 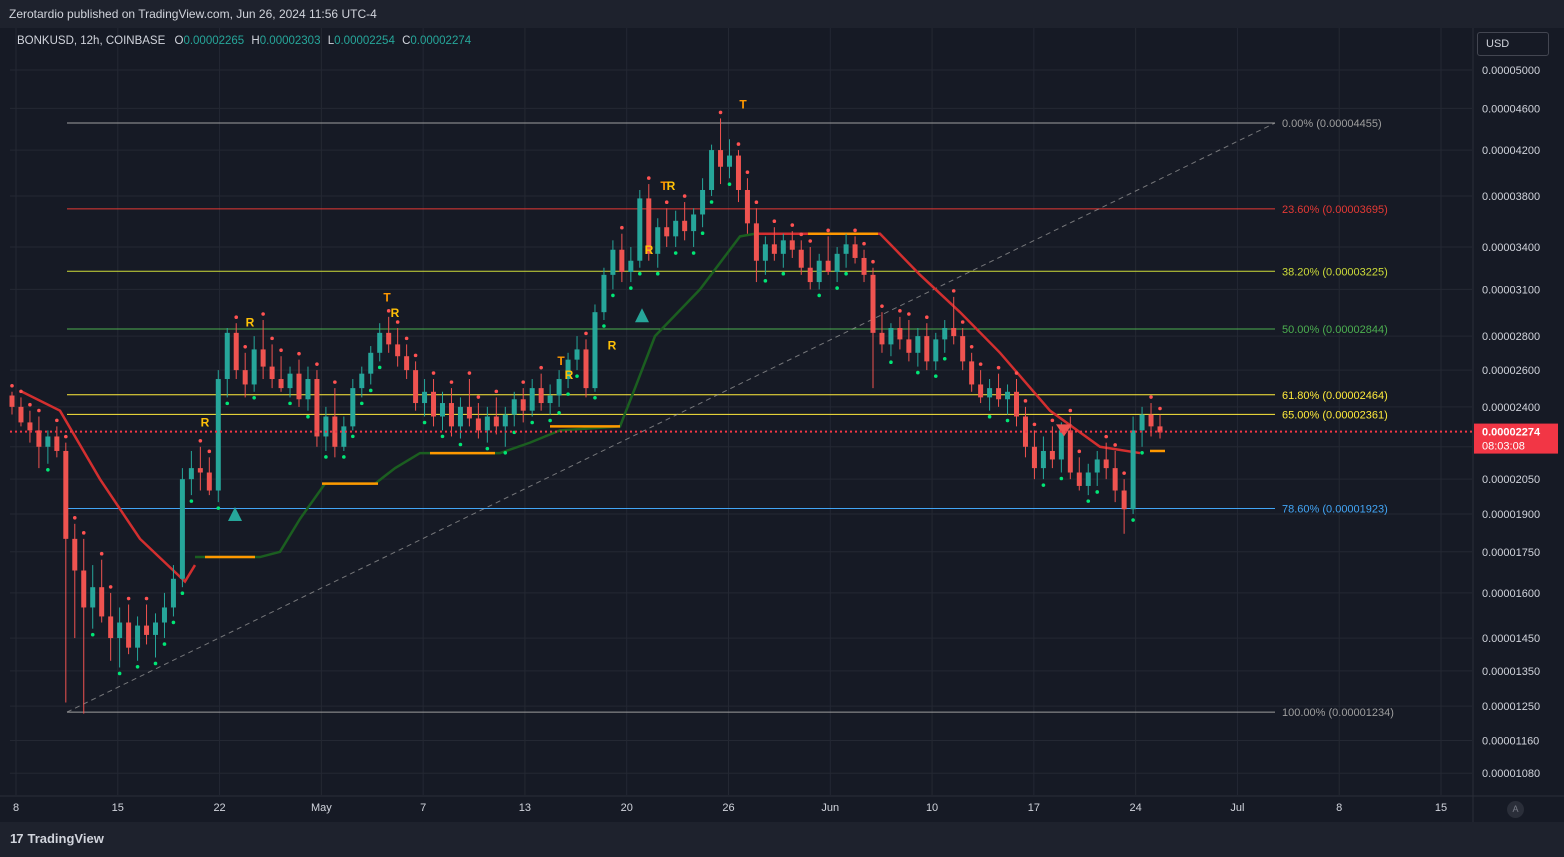 I want to click on price-tick-label: 0.00003400, so click(x=1511, y=248).